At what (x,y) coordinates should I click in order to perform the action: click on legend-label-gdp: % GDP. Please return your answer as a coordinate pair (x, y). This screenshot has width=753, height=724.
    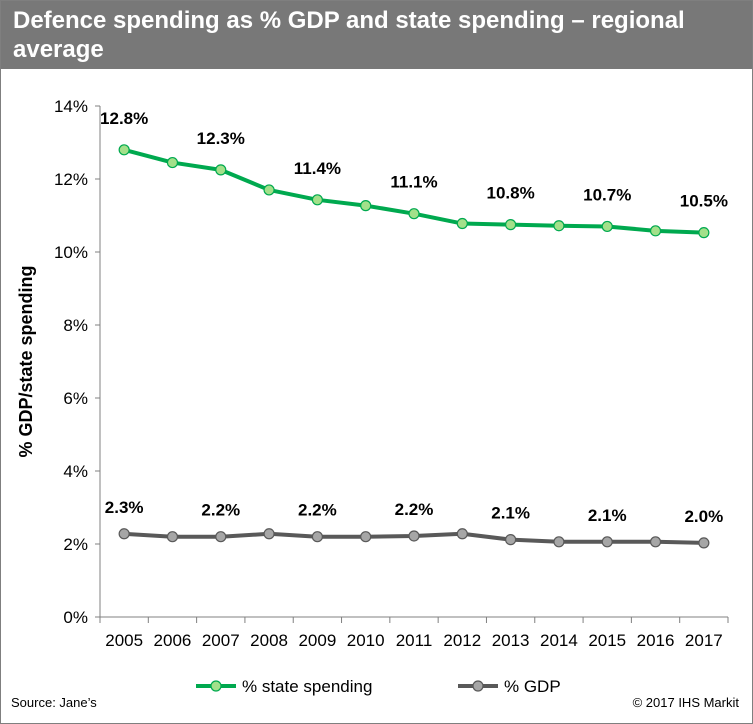
    Looking at the image, I should click on (532, 686).